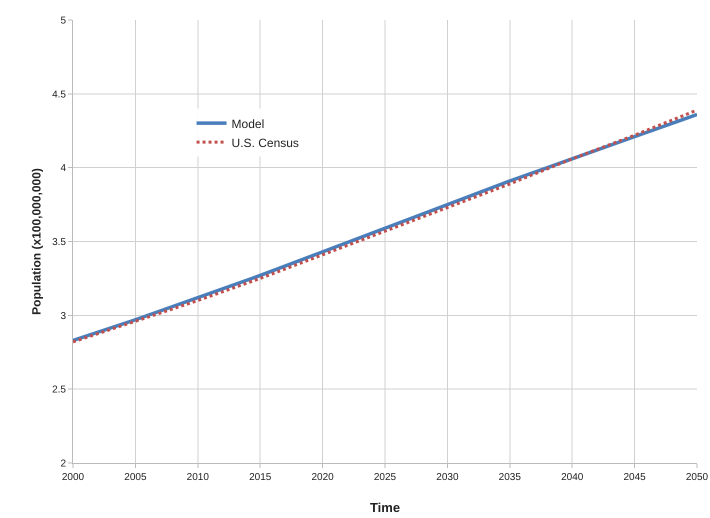 Image resolution: width=710 pixels, height=518 pixels. Describe the element at coordinates (265, 143) in the screenshot. I see `legend-label: U.S. Census` at that location.